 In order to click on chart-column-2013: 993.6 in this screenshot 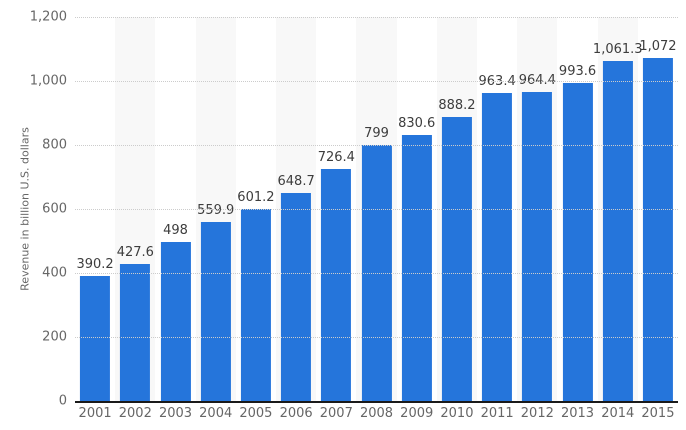, I will do `click(577, 209)`.